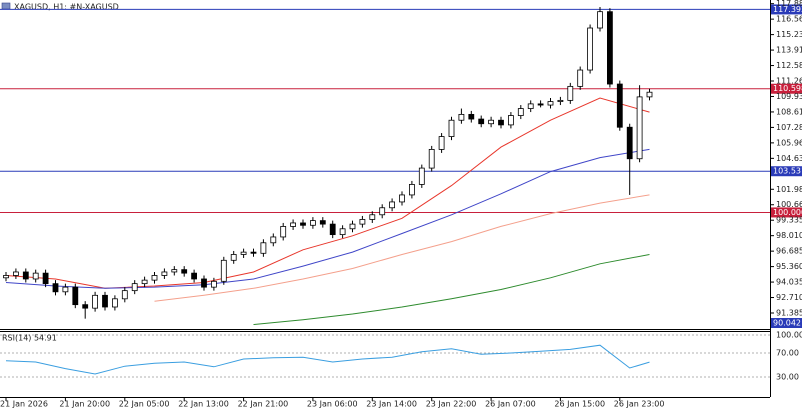 This screenshot has width=802, height=409. What do you see at coordinates (789, 189) in the screenshot?
I see `y-tick-label: 101.985` at bounding box center [789, 189].